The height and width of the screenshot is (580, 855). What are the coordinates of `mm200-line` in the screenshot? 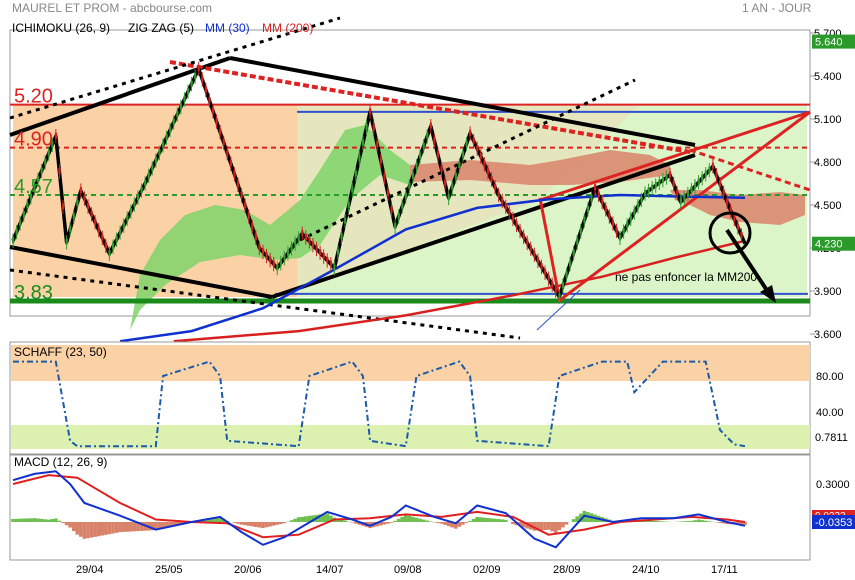 It's located at (459, 291).